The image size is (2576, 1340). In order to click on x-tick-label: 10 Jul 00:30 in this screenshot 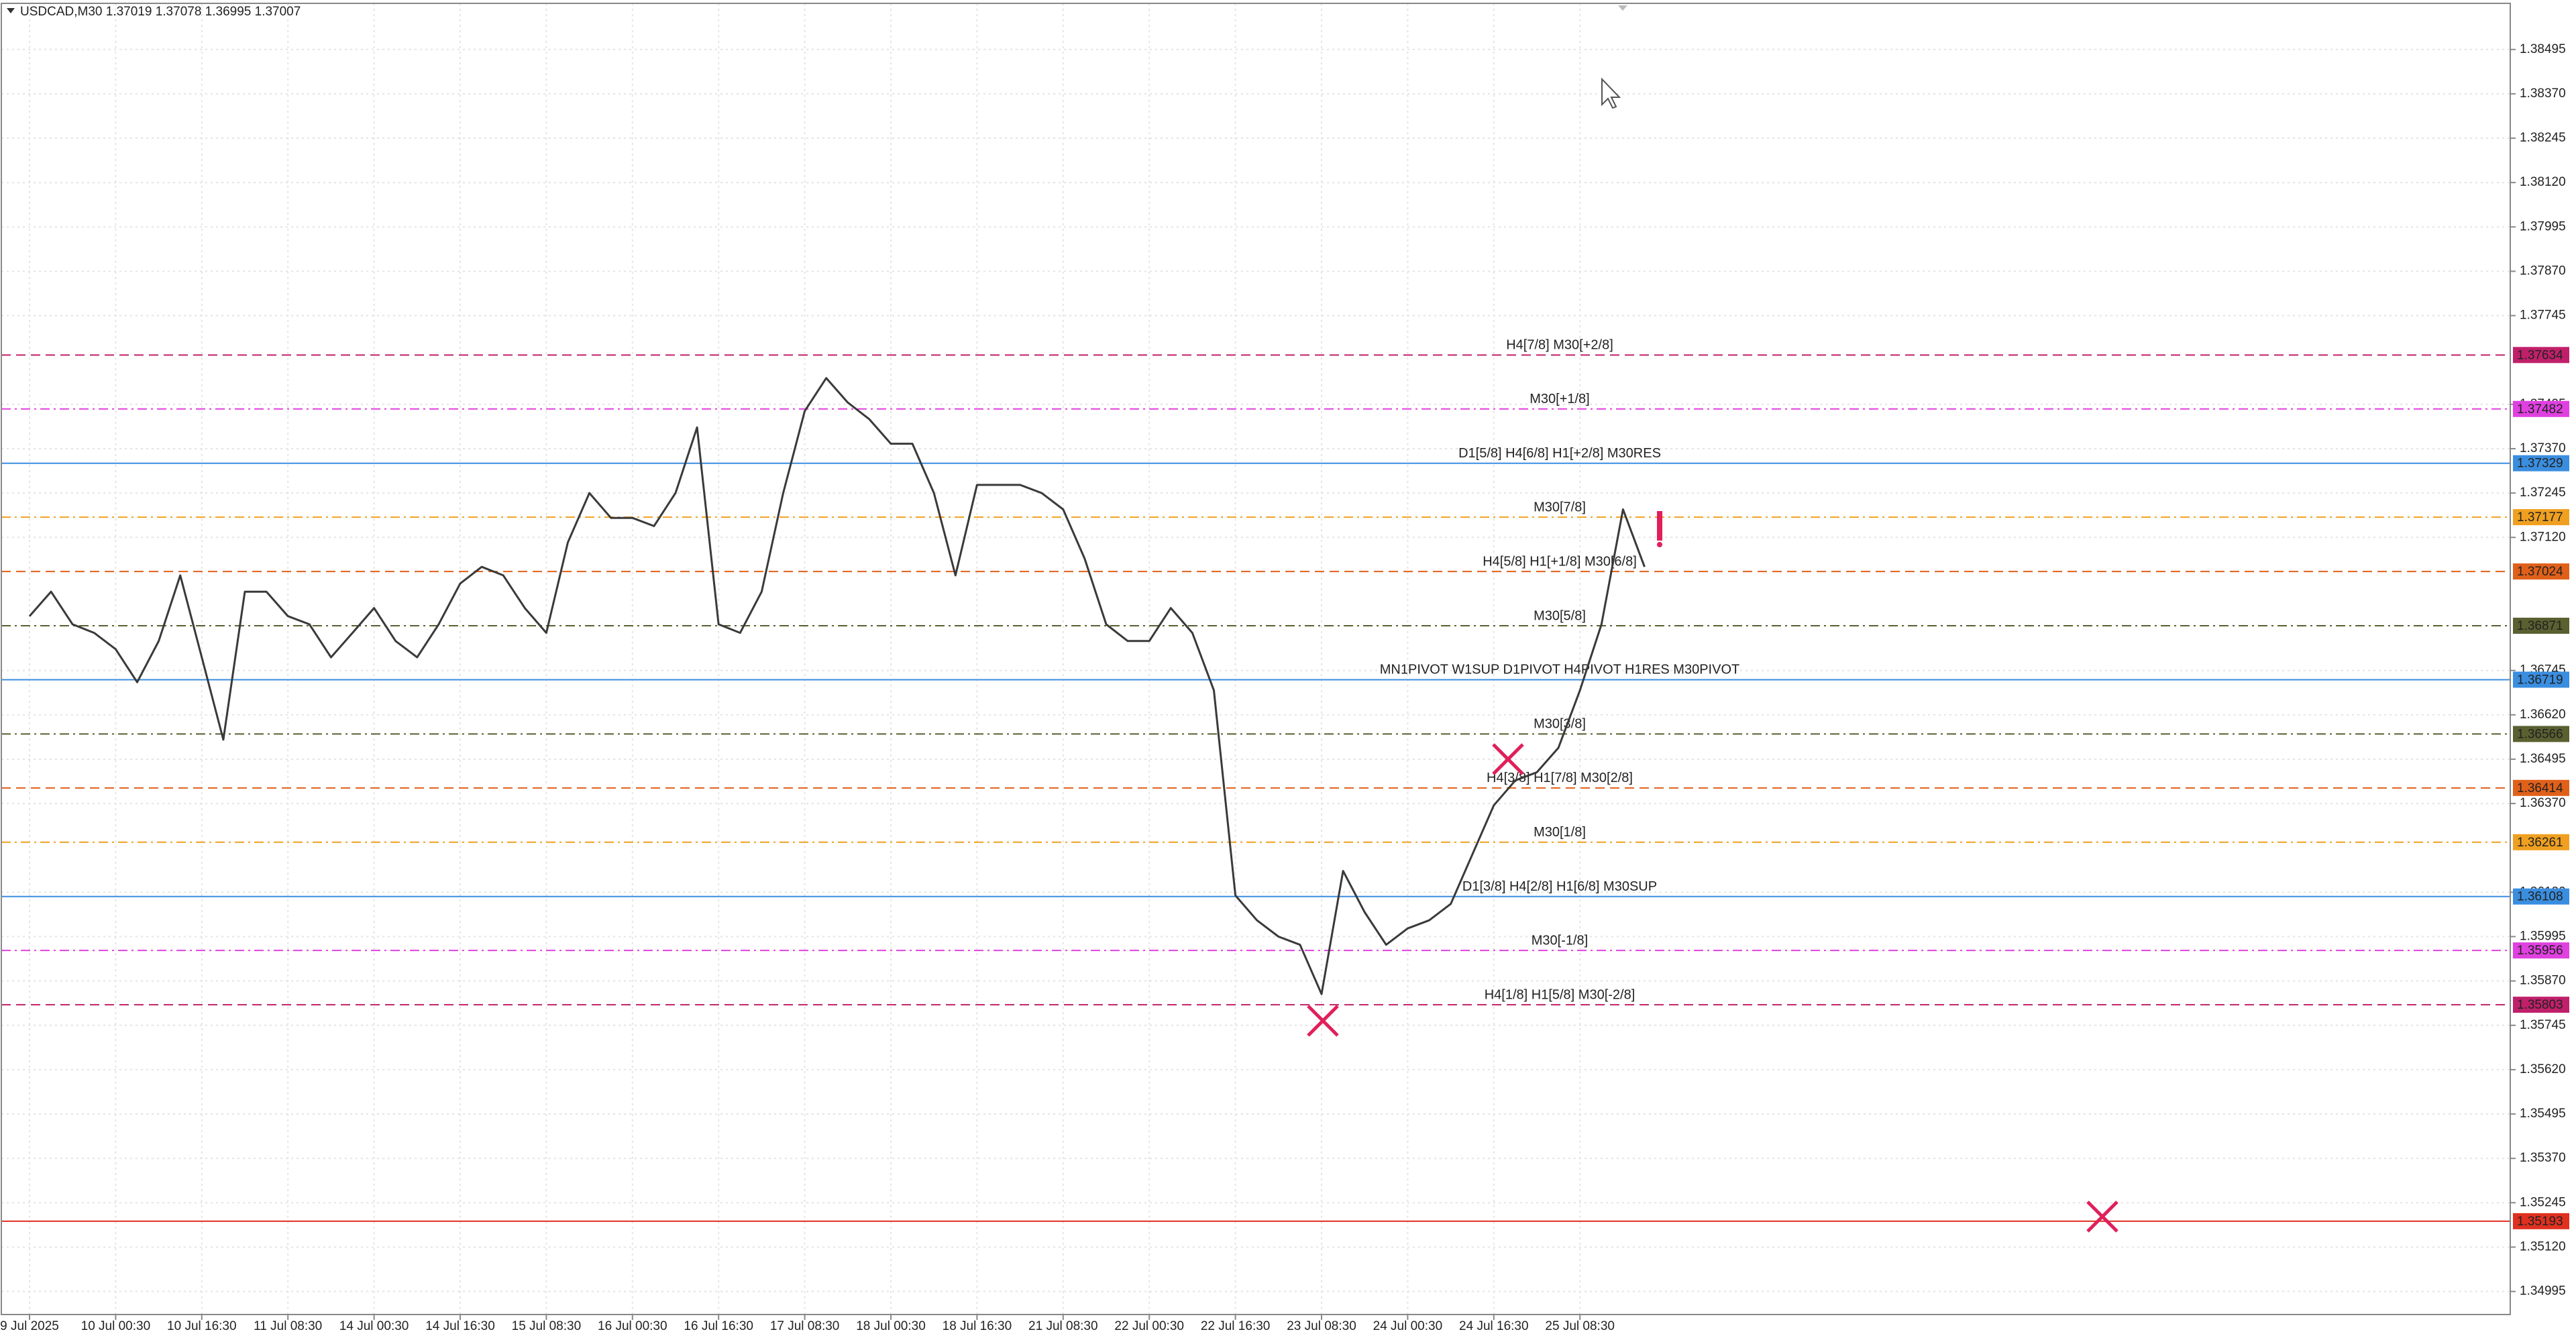, I will do `click(116, 1326)`.